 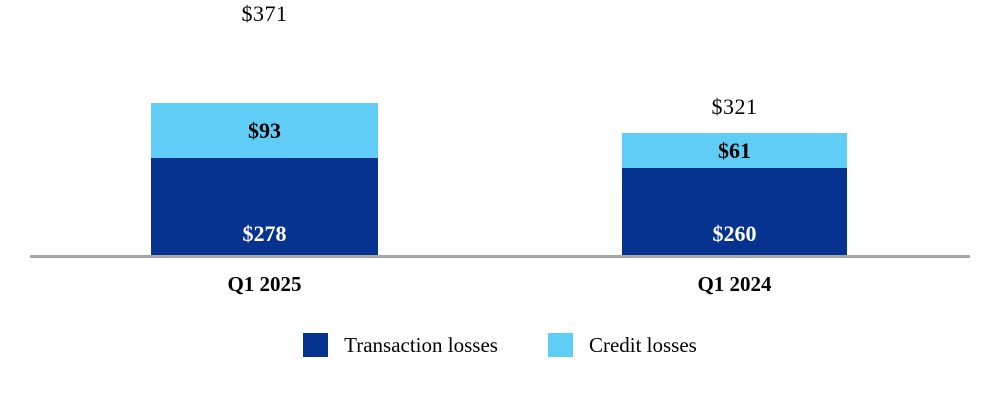 I want to click on legend-label-credit-losses: Credit losses, so click(x=642, y=345).